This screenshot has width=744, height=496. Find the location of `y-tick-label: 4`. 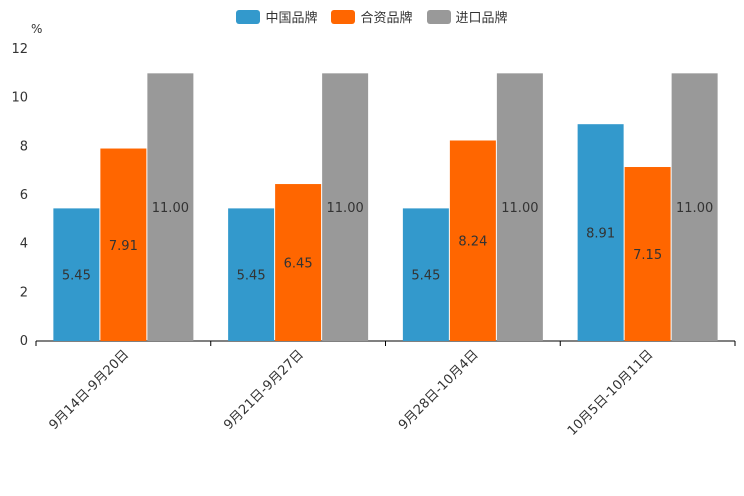

y-tick-label: 4 is located at coordinates (24, 244).